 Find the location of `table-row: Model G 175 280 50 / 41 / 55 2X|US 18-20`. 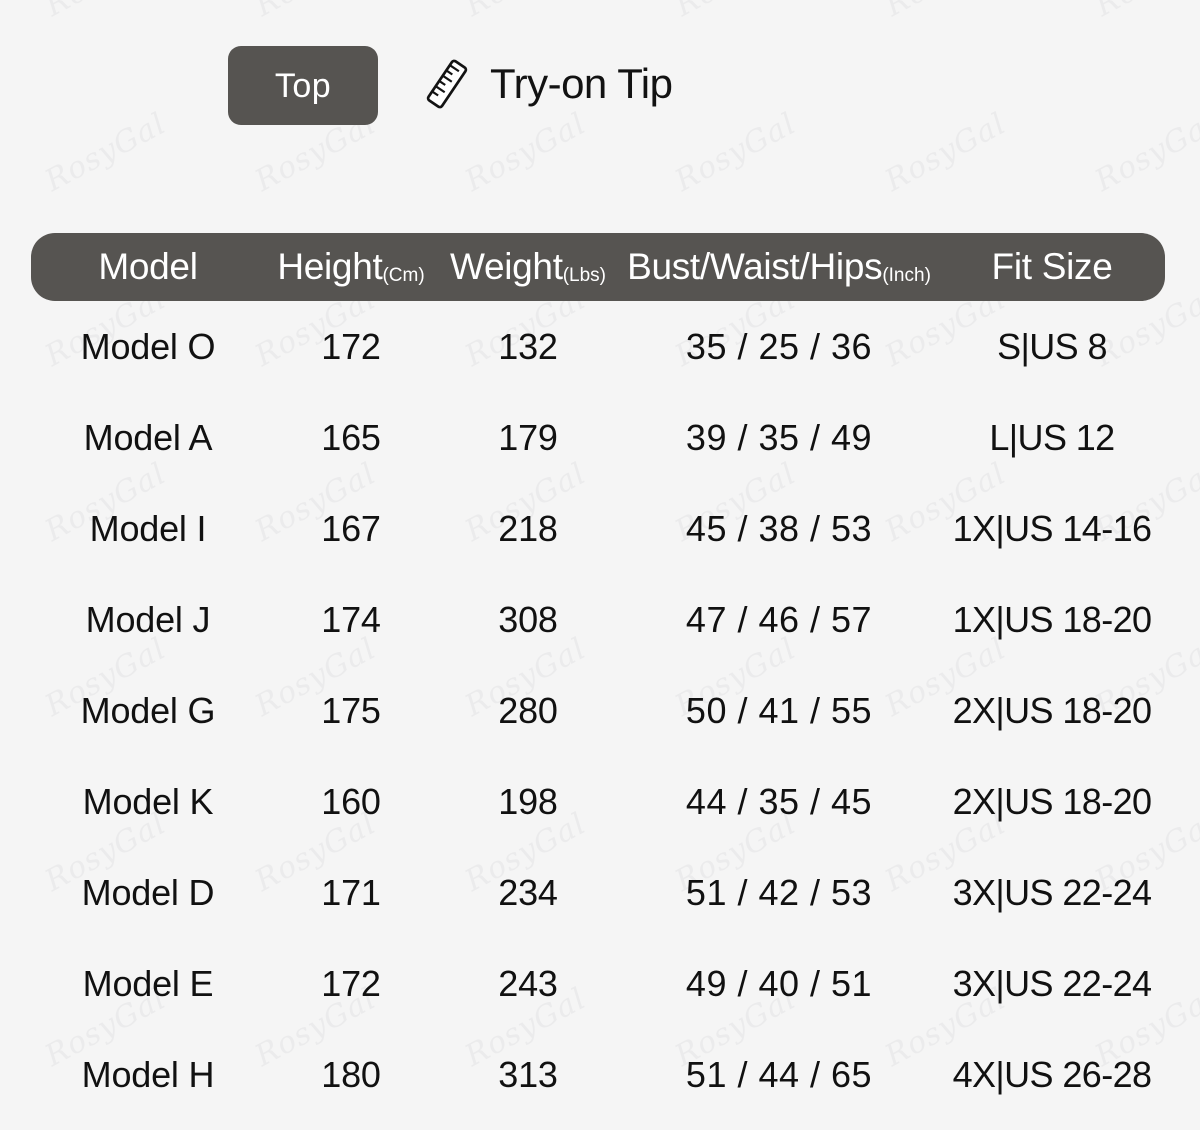

table-row: Model G 175 280 50 / 41 / 55 2X|US 18-20 is located at coordinates (598, 710).